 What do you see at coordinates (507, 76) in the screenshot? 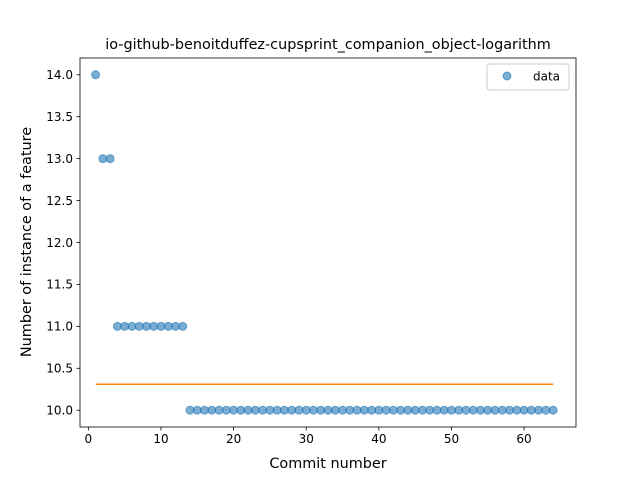
I see `legend-marker-data` at bounding box center [507, 76].